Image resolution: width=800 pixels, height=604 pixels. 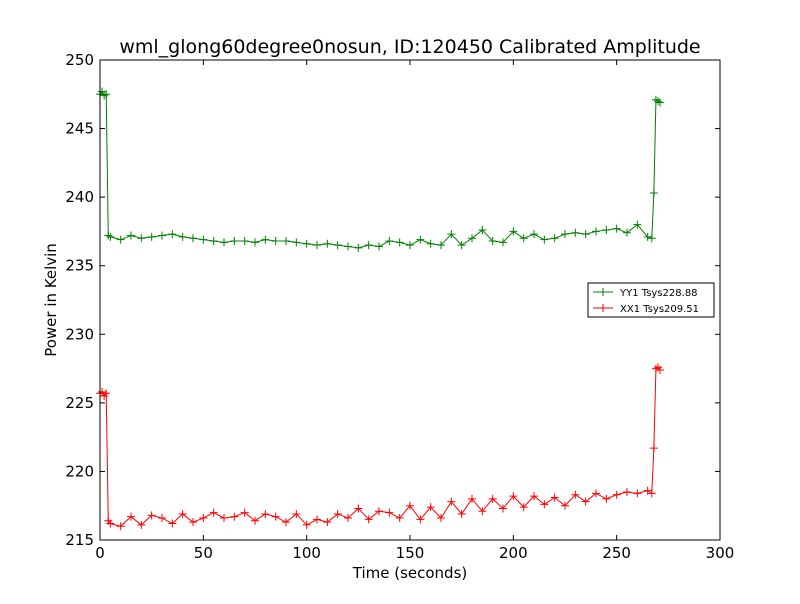 What do you see at coordinates (659, 309) in the screenshot?
I see `legend-label: XX1 Tsys209.51` at bounding box center [659, 309].